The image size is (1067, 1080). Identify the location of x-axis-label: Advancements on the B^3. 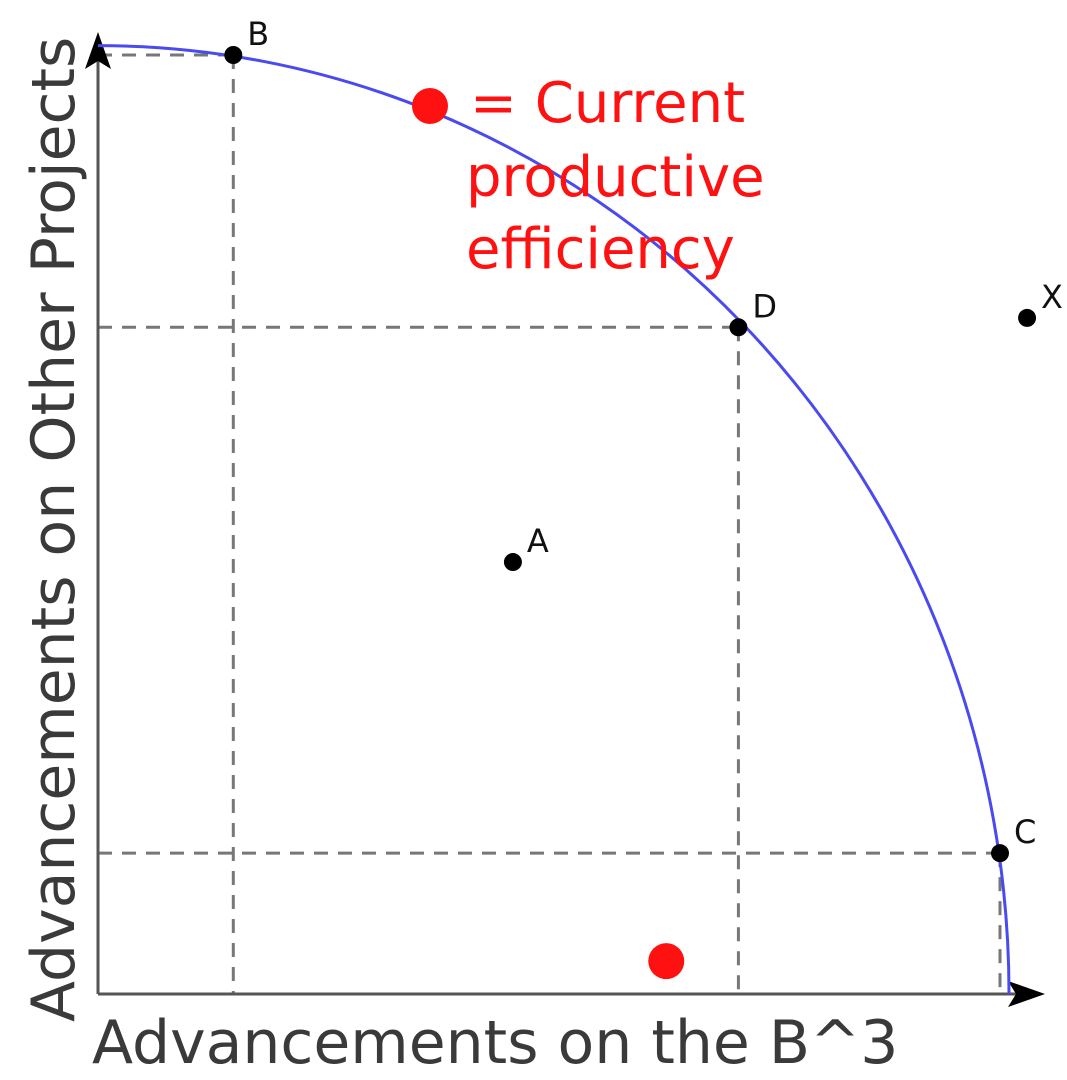
(495, 1043).